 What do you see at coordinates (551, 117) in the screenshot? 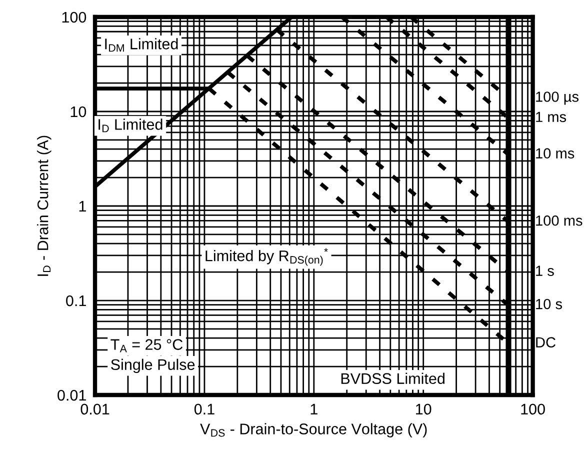
I see `series-label: 1 ms` at bounding box center [551, 117].